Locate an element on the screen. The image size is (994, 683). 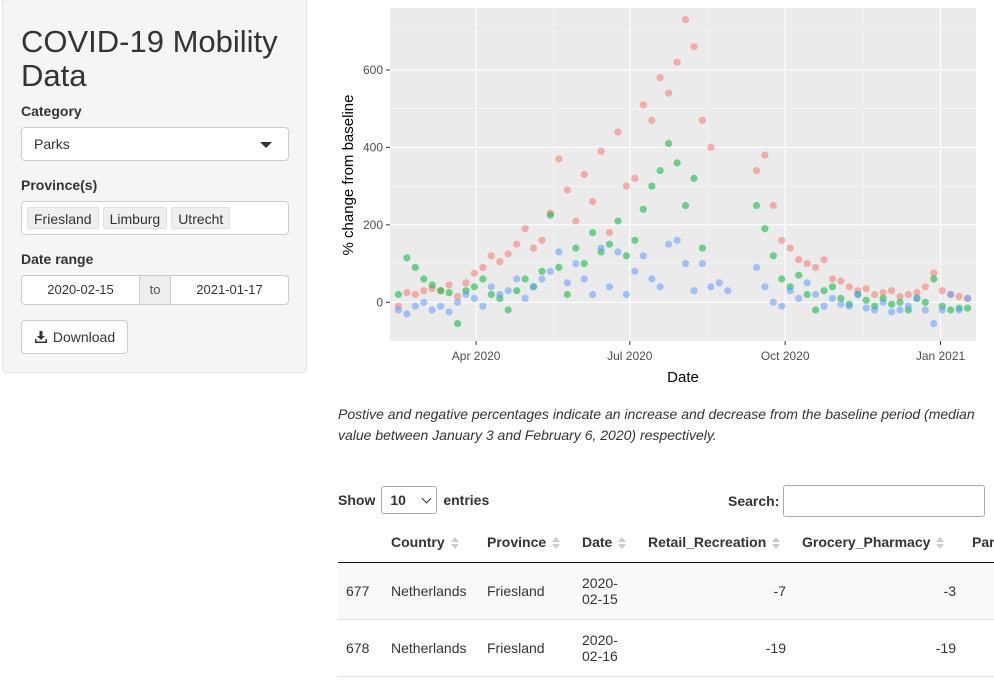
province-chip: Friesland is located at coordinates (63, 218).